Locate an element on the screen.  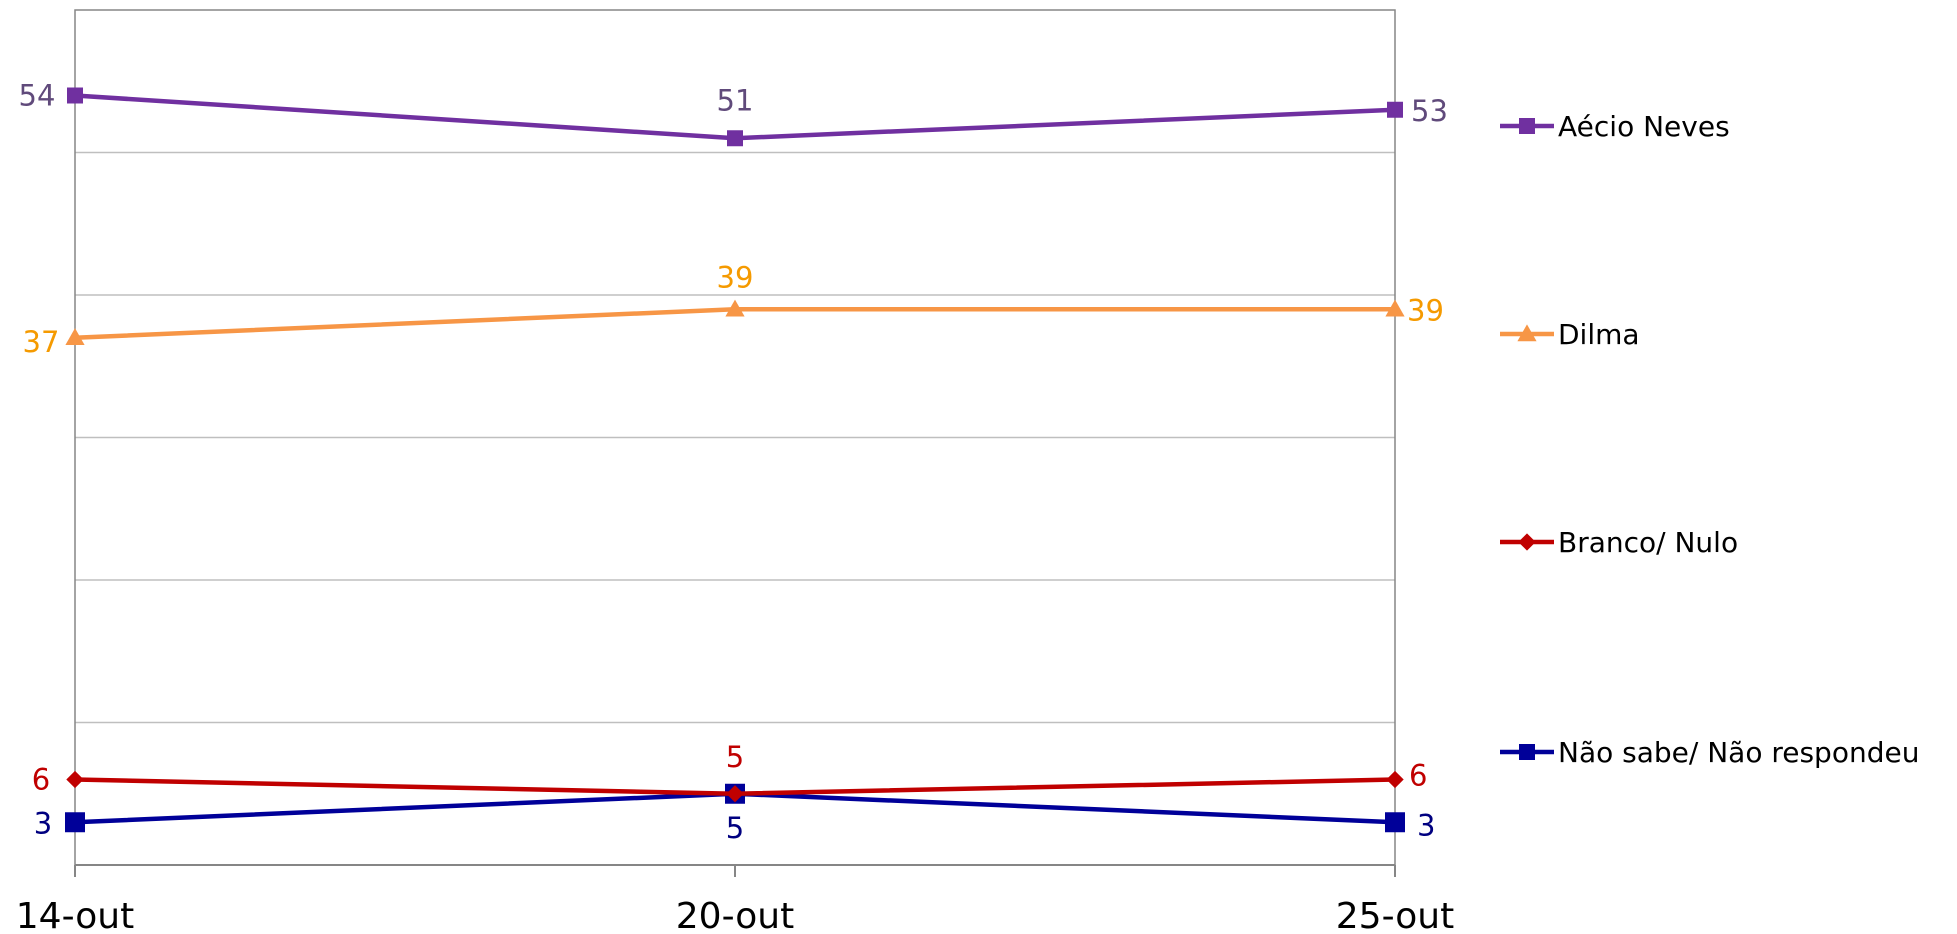
data-label: 54 is located at coordinates (37, 96).